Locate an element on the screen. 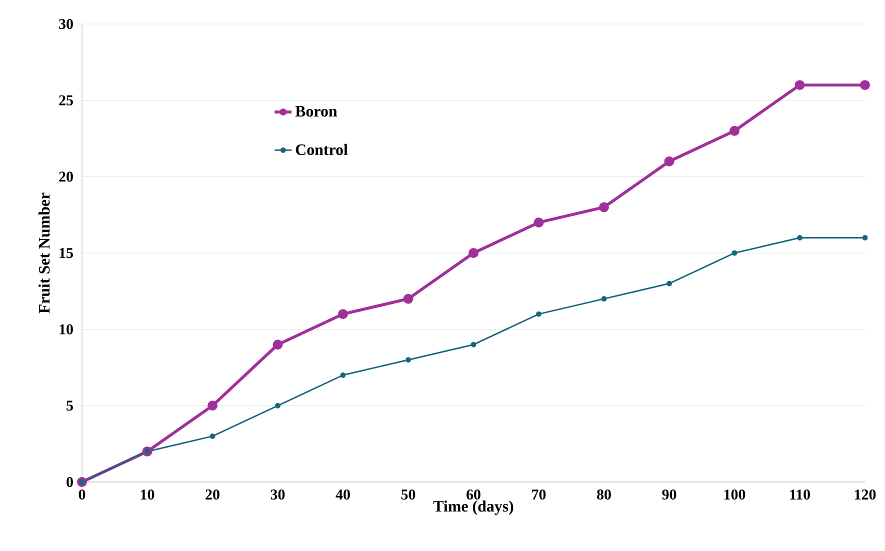  y-tick-label: 15 is located at coordinates (66, 253).